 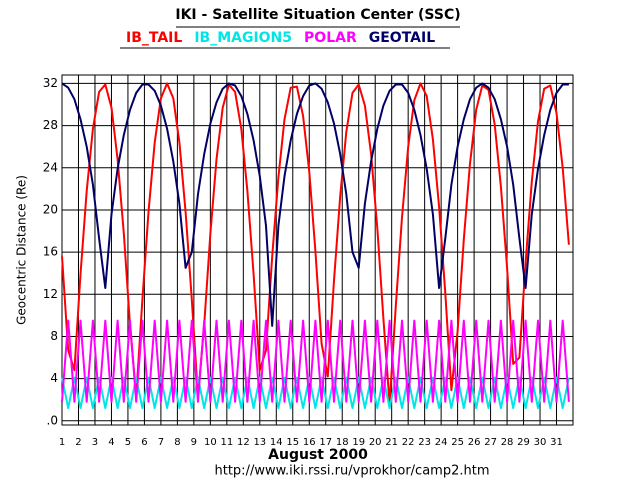 What do you see at coordinates (210, 442) in the screenshot?
I see `x-tick-label: 10` at bounding box center [210, 442].